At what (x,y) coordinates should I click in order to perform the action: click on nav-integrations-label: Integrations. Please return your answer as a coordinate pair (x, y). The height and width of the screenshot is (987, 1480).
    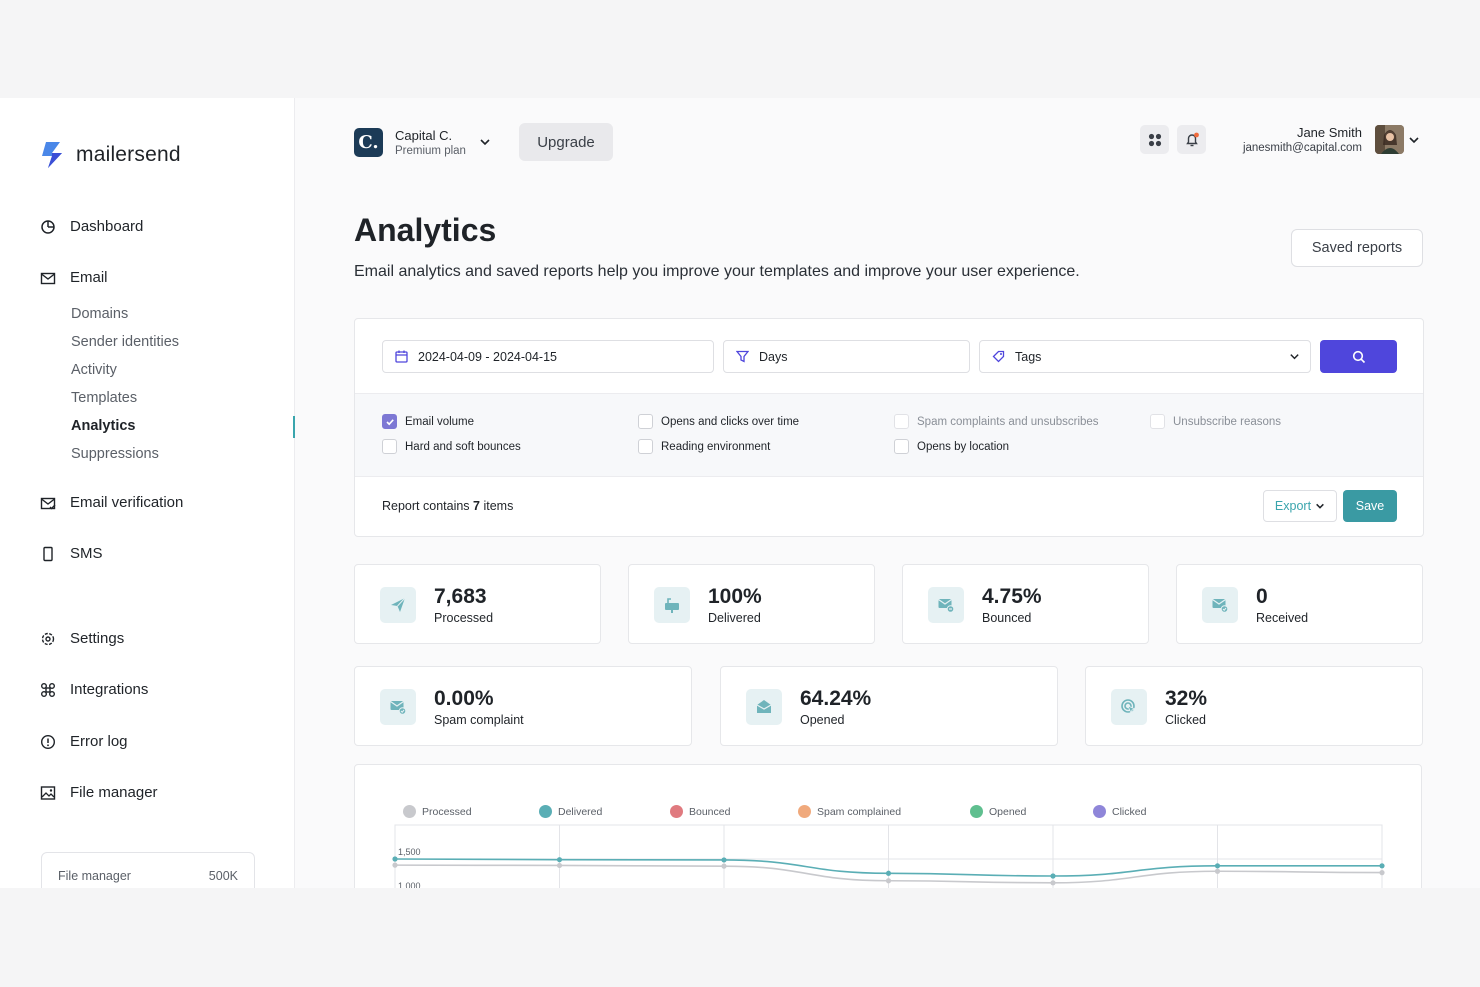
    Looking at the image, I should click on (109, 689).